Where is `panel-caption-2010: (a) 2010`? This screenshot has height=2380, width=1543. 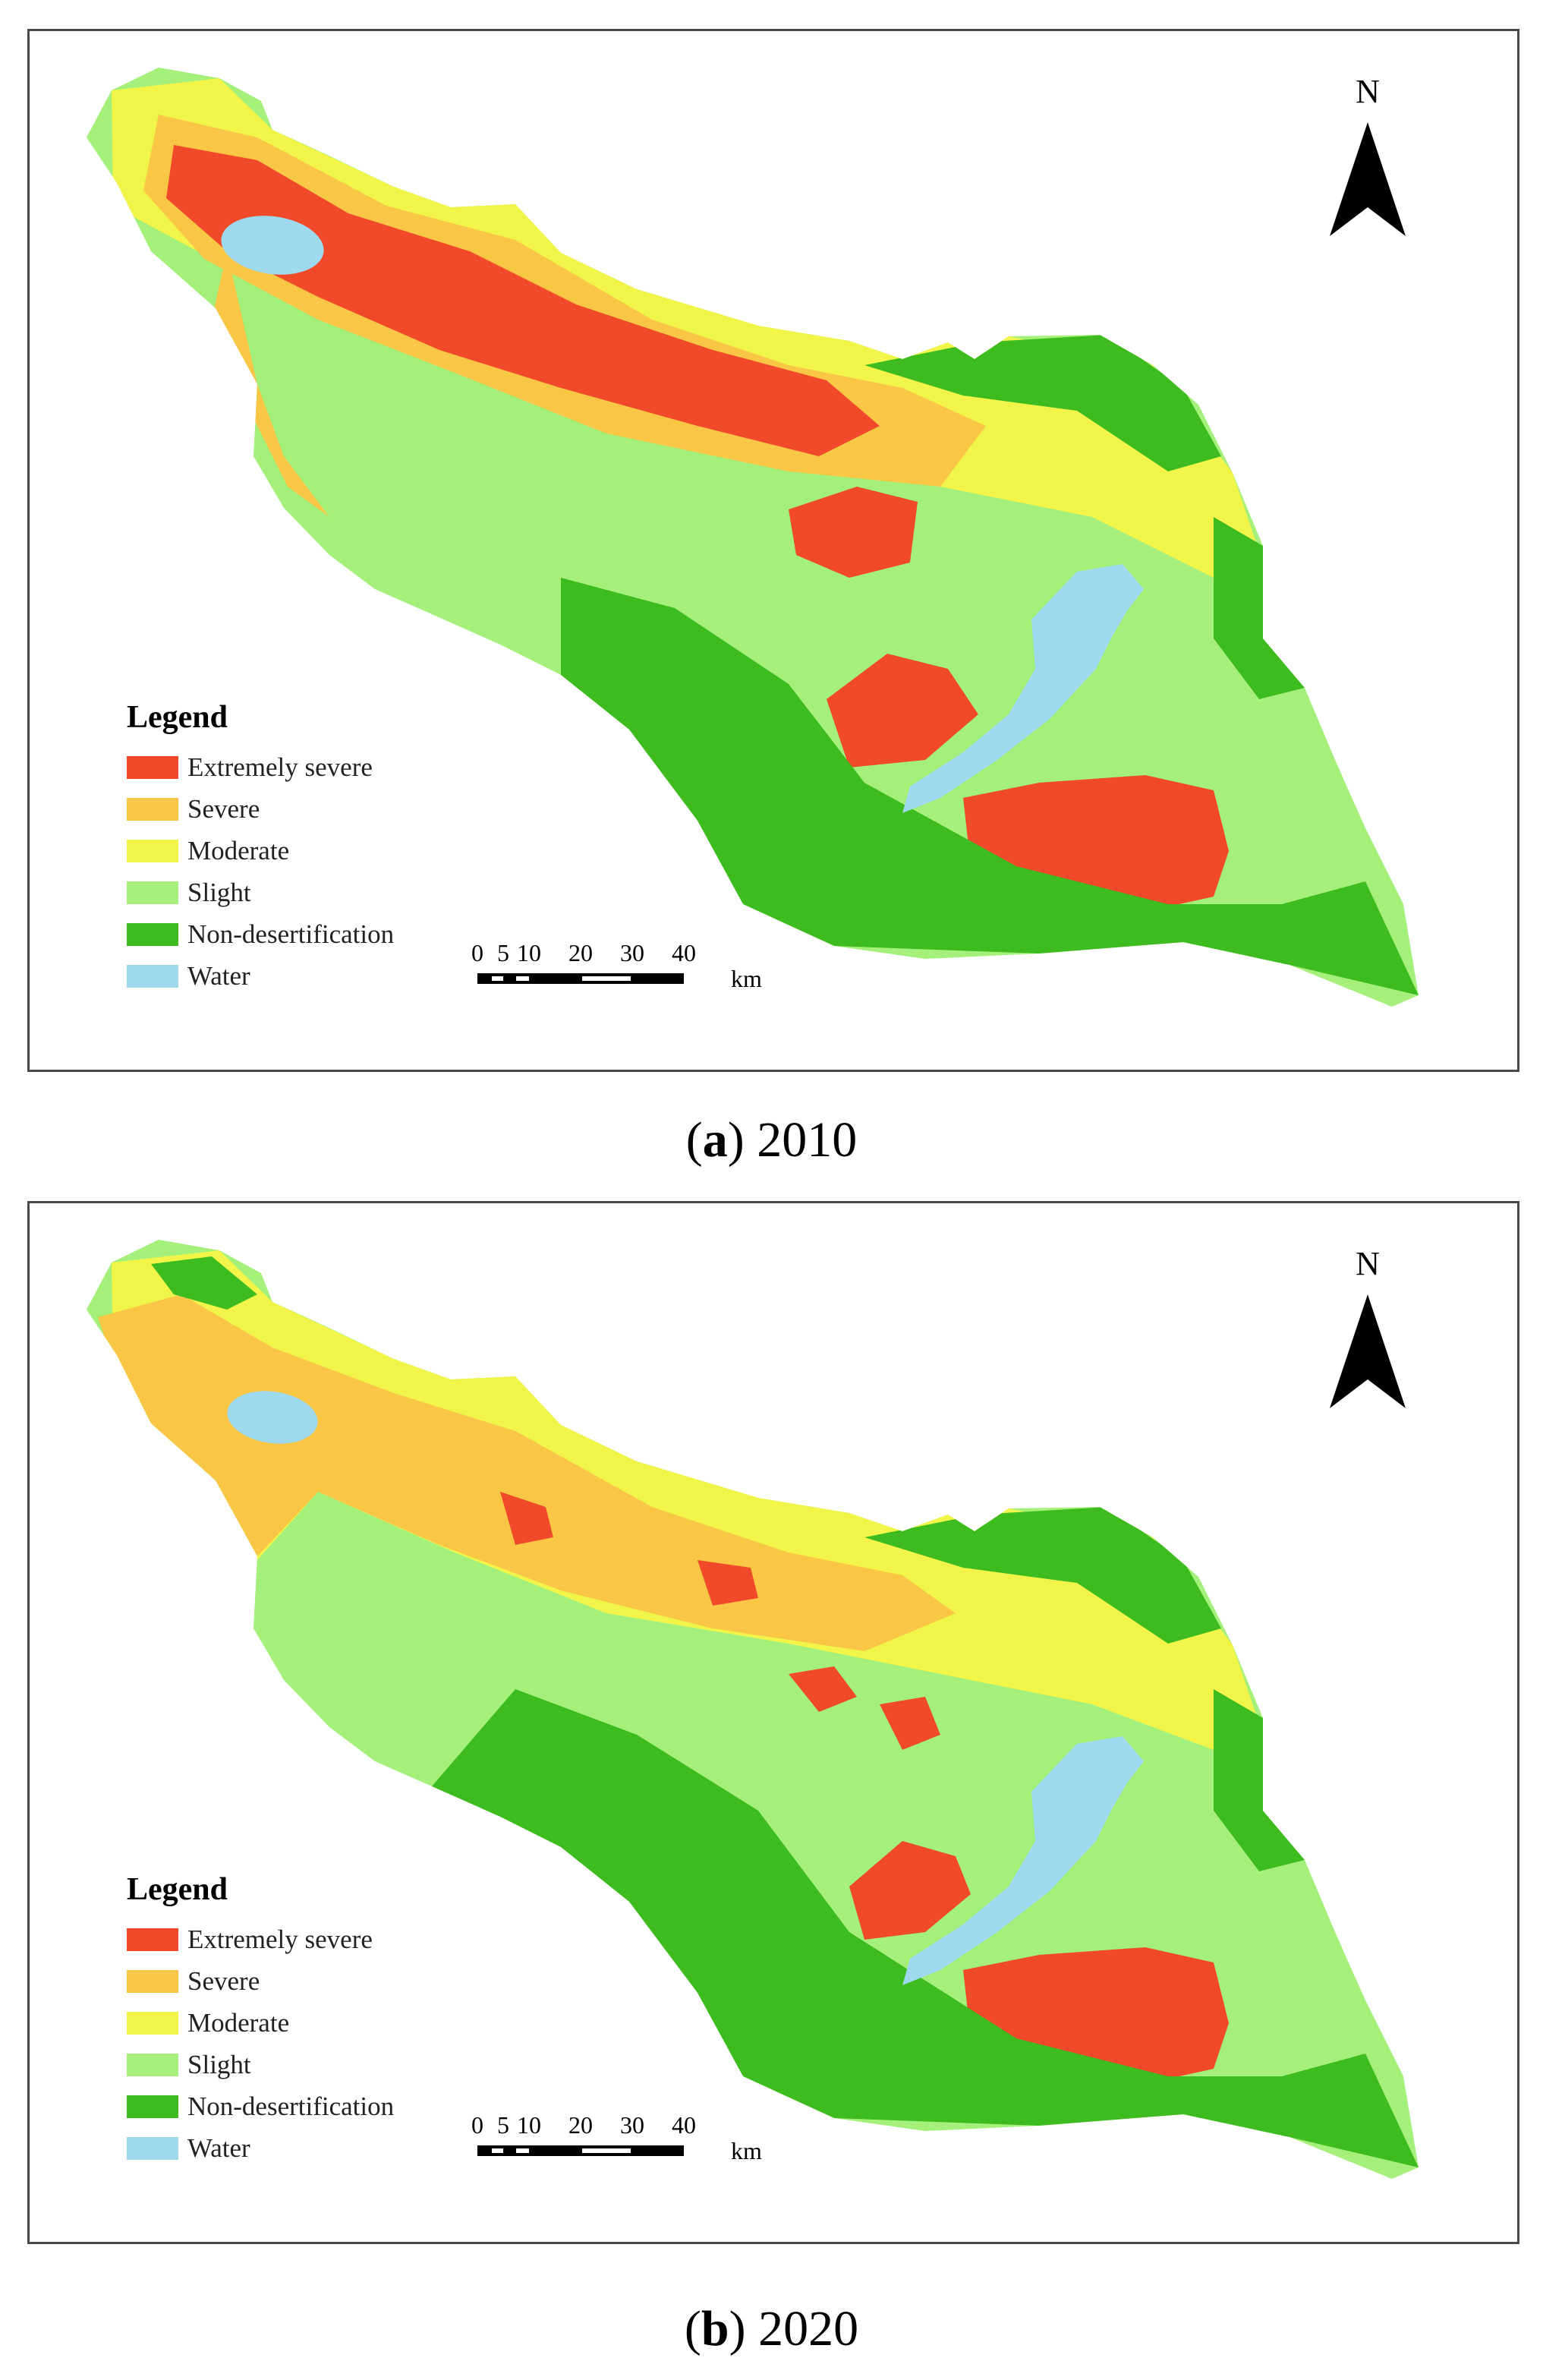 panel-caption-2010: (a) 2010 is located at coordinates (771, 1140).